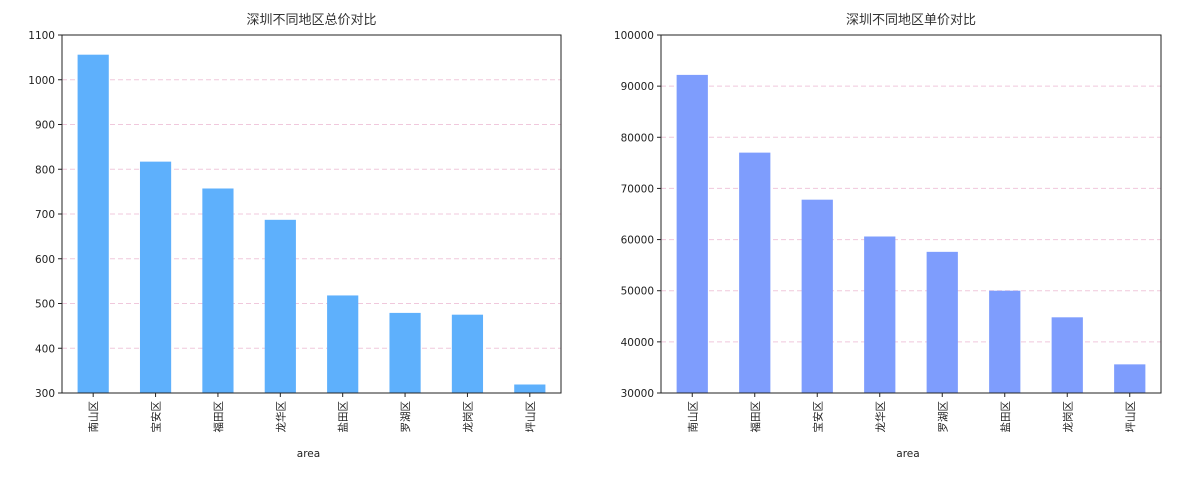 The width and height of the screenshot is (1188, 488). What do you see at coordinates (637, 87) in the screenshot?
I see `unit-ytick-label: 90000` at bounding box center [637, 87].